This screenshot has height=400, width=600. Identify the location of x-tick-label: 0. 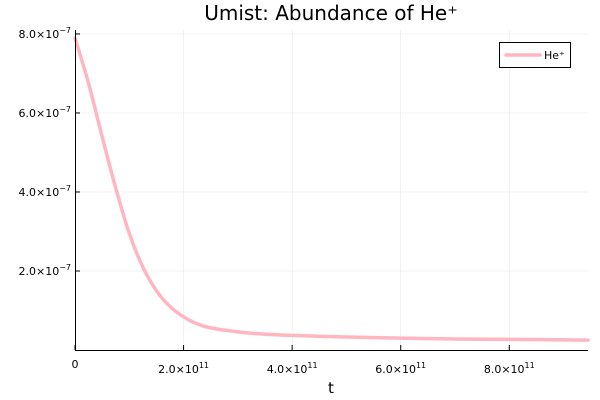
(75, 364).